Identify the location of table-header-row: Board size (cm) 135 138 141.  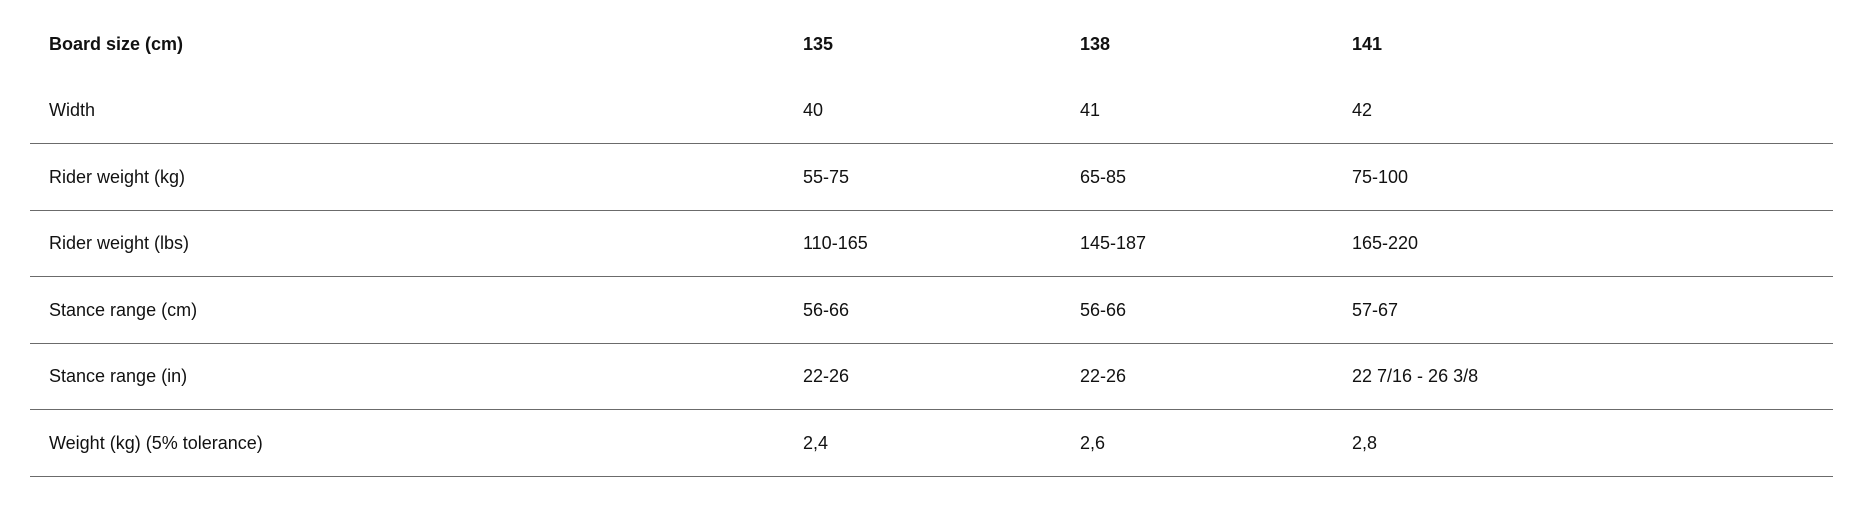
(931, 44).